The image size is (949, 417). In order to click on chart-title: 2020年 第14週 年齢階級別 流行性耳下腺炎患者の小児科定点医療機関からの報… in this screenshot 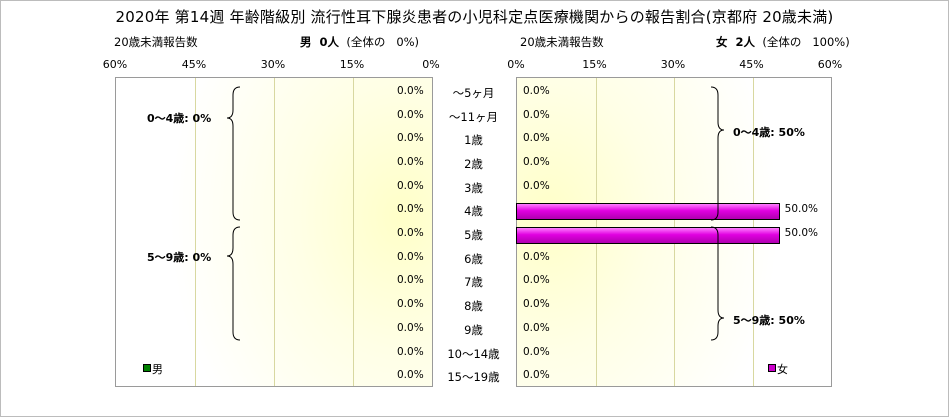, I will do `click(474, 17)`.